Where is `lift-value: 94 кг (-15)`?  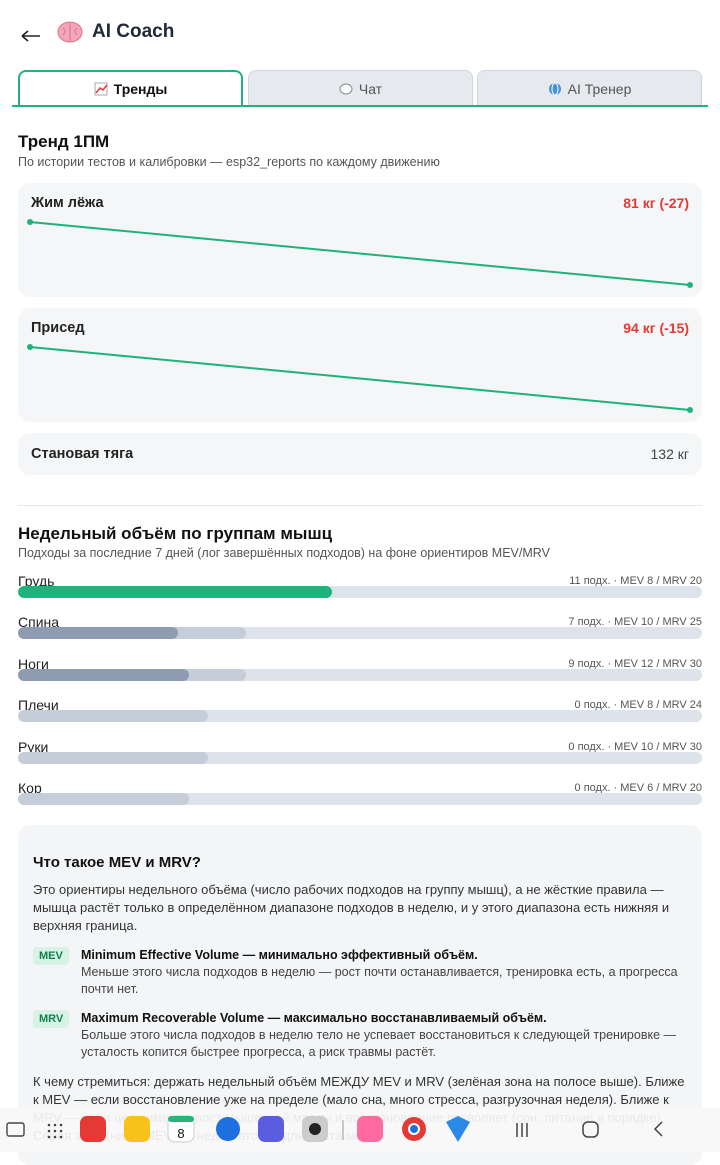 lift-value: 94 кг (-15) is located at coordinates (656, 328).